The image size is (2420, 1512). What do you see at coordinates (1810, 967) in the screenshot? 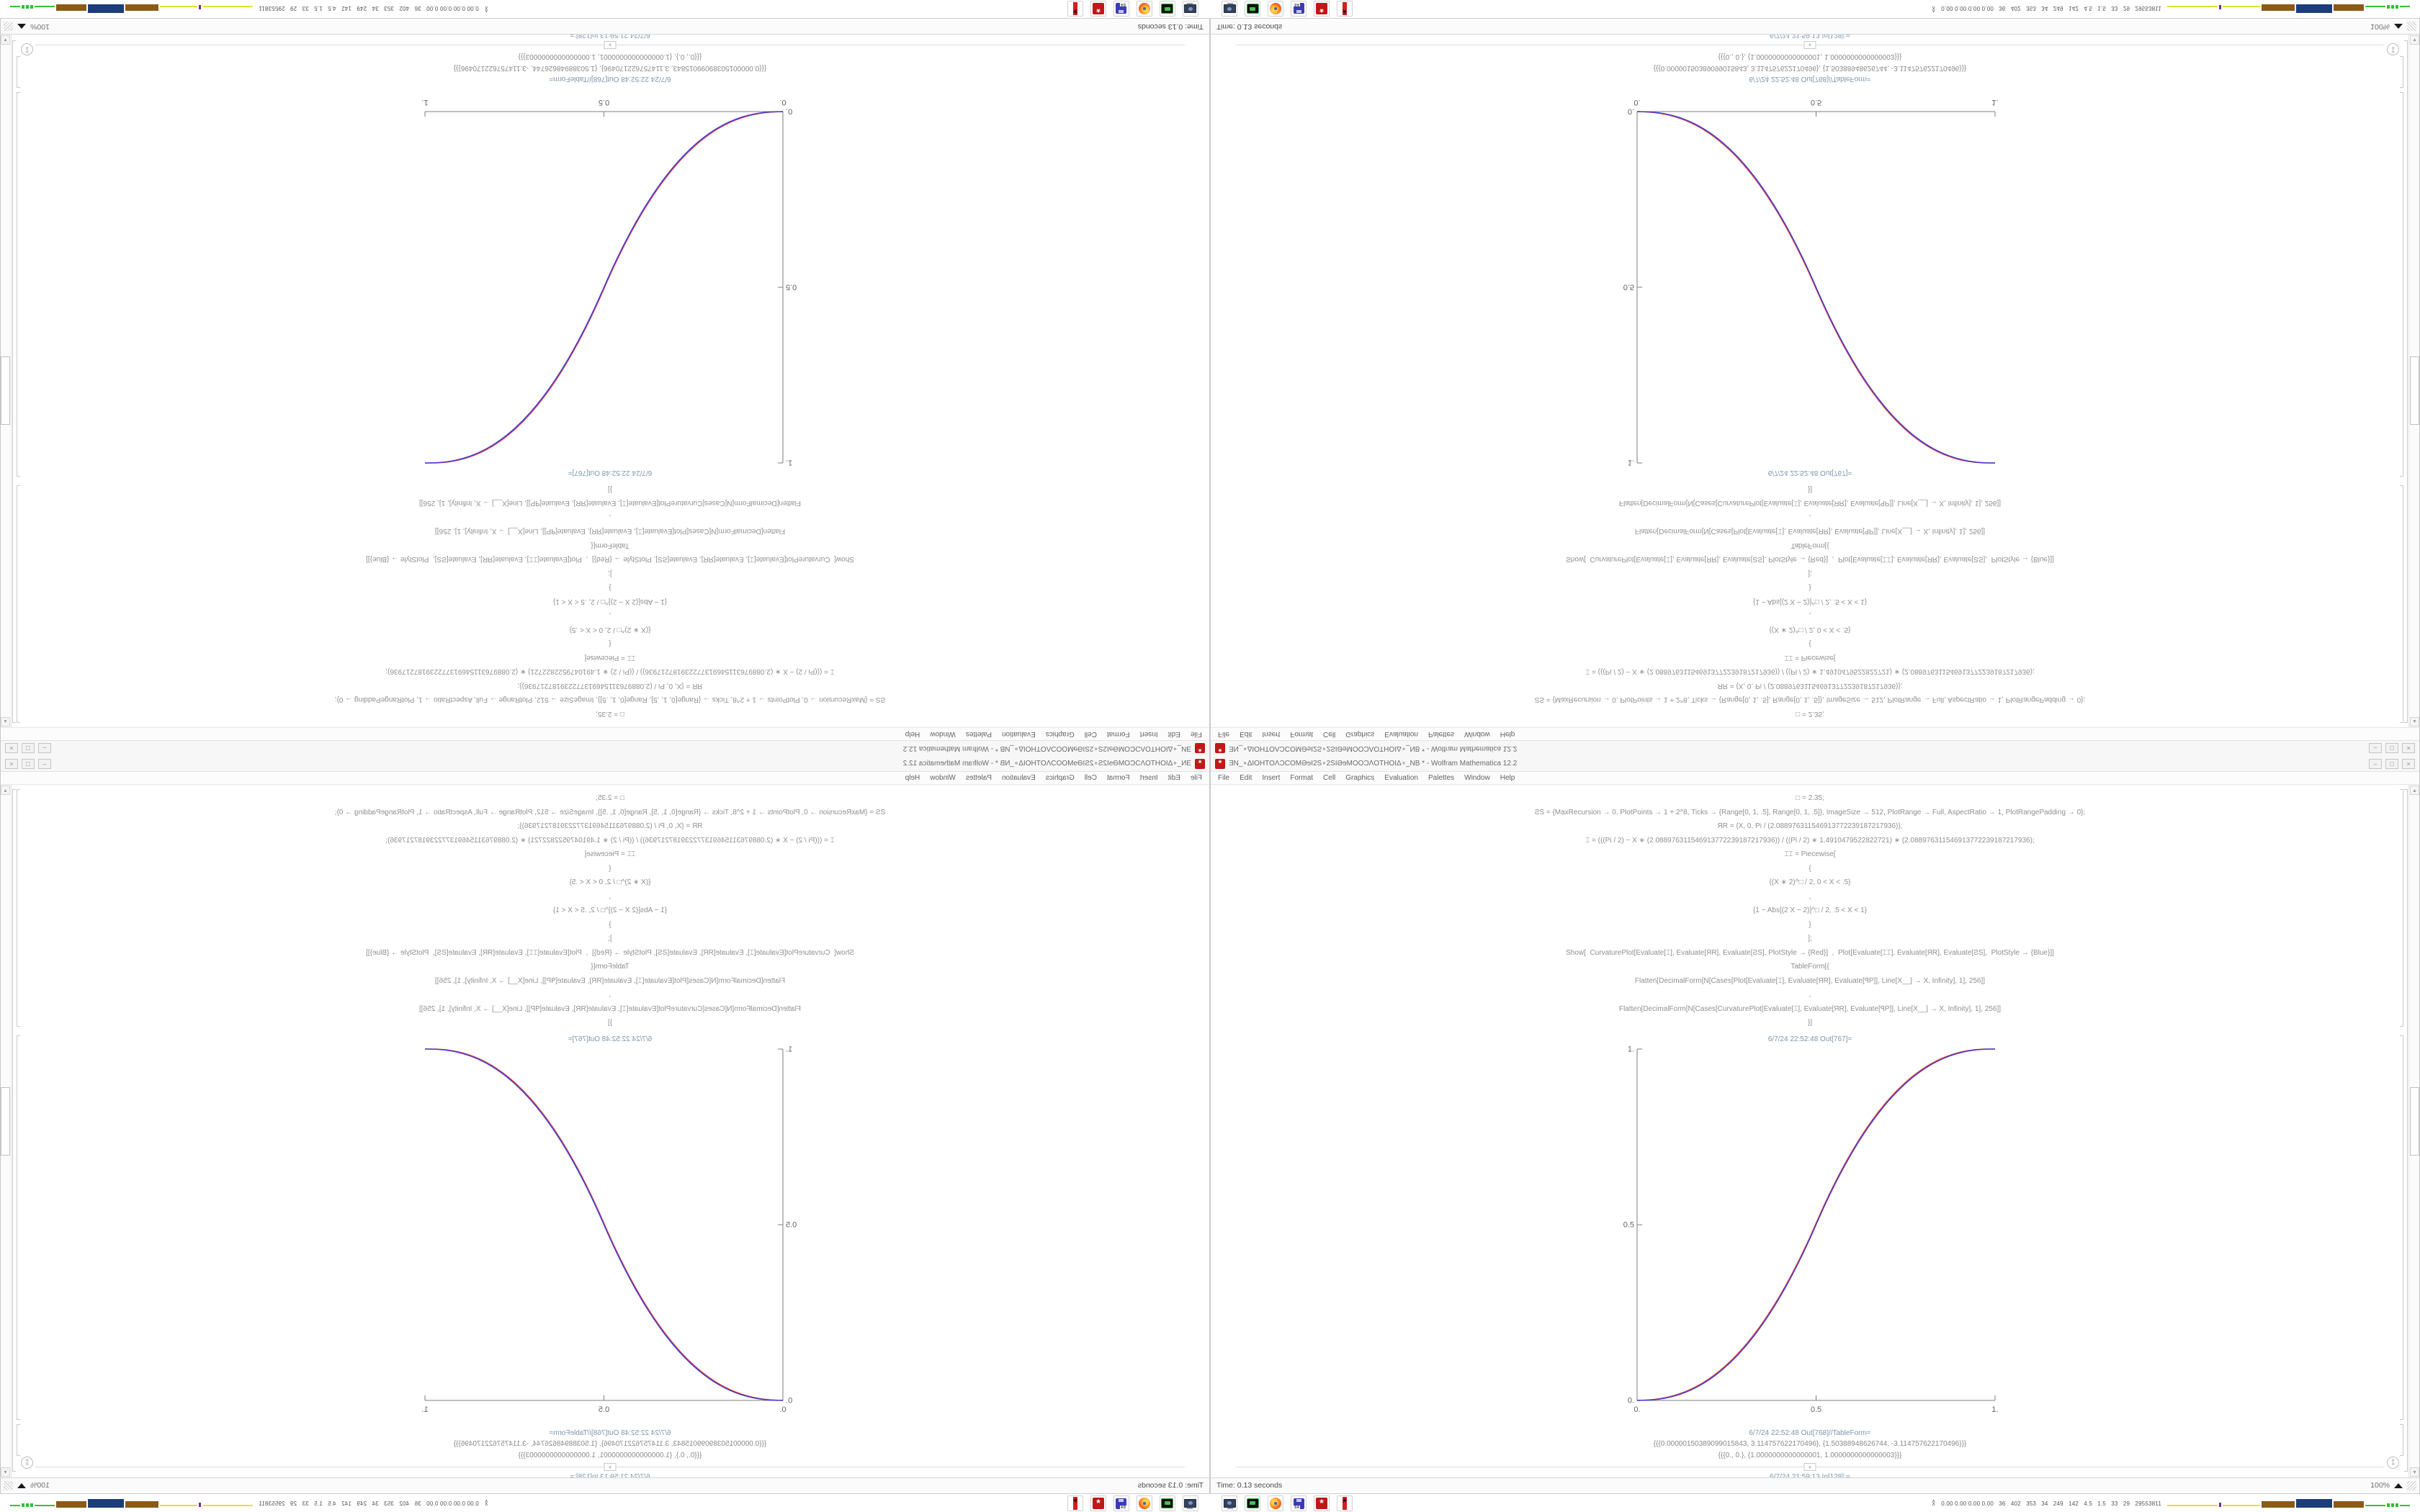
I see `code-line: TableForm[{` at bounding box center [1810, 967].